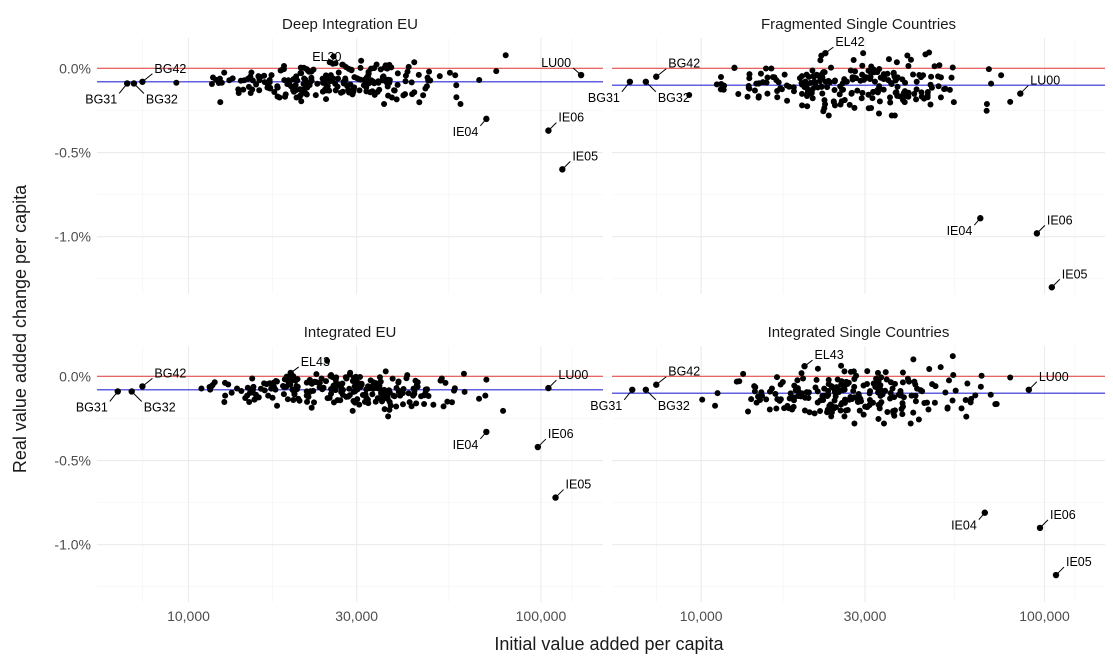 This screenshot has height=659, width=1113. I want to click on region-label: EL42, so click(849, 42).